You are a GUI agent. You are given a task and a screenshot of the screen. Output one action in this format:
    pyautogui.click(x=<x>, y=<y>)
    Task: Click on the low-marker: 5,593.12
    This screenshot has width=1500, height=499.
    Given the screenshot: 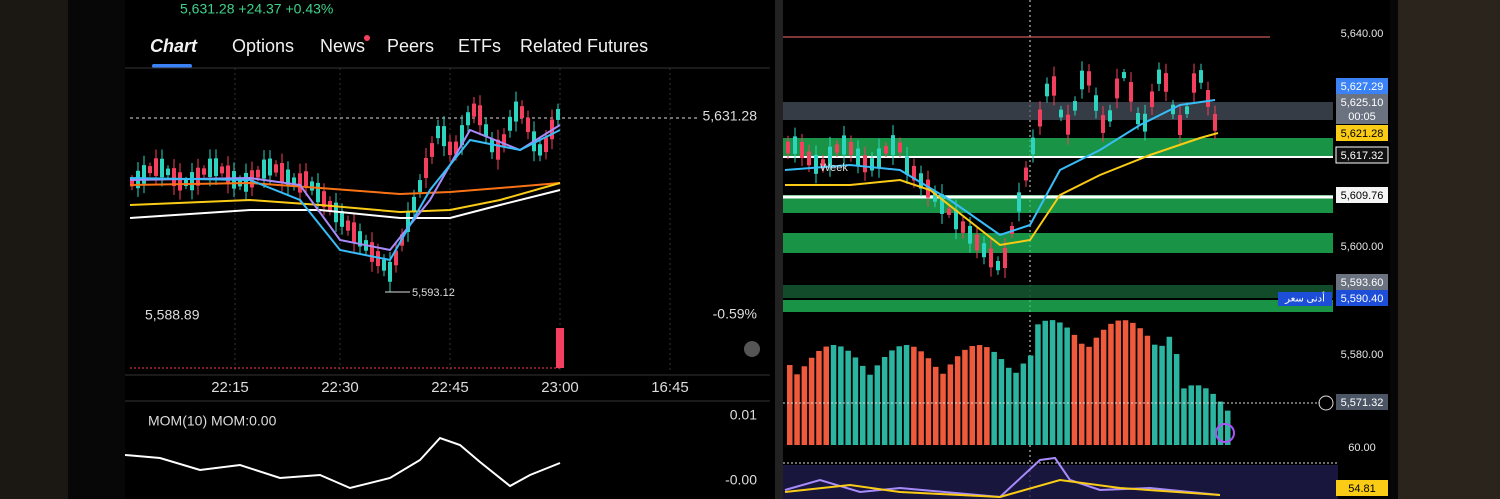 What is the action you would take?
    pyautogui.click(x=433, y=293)
    